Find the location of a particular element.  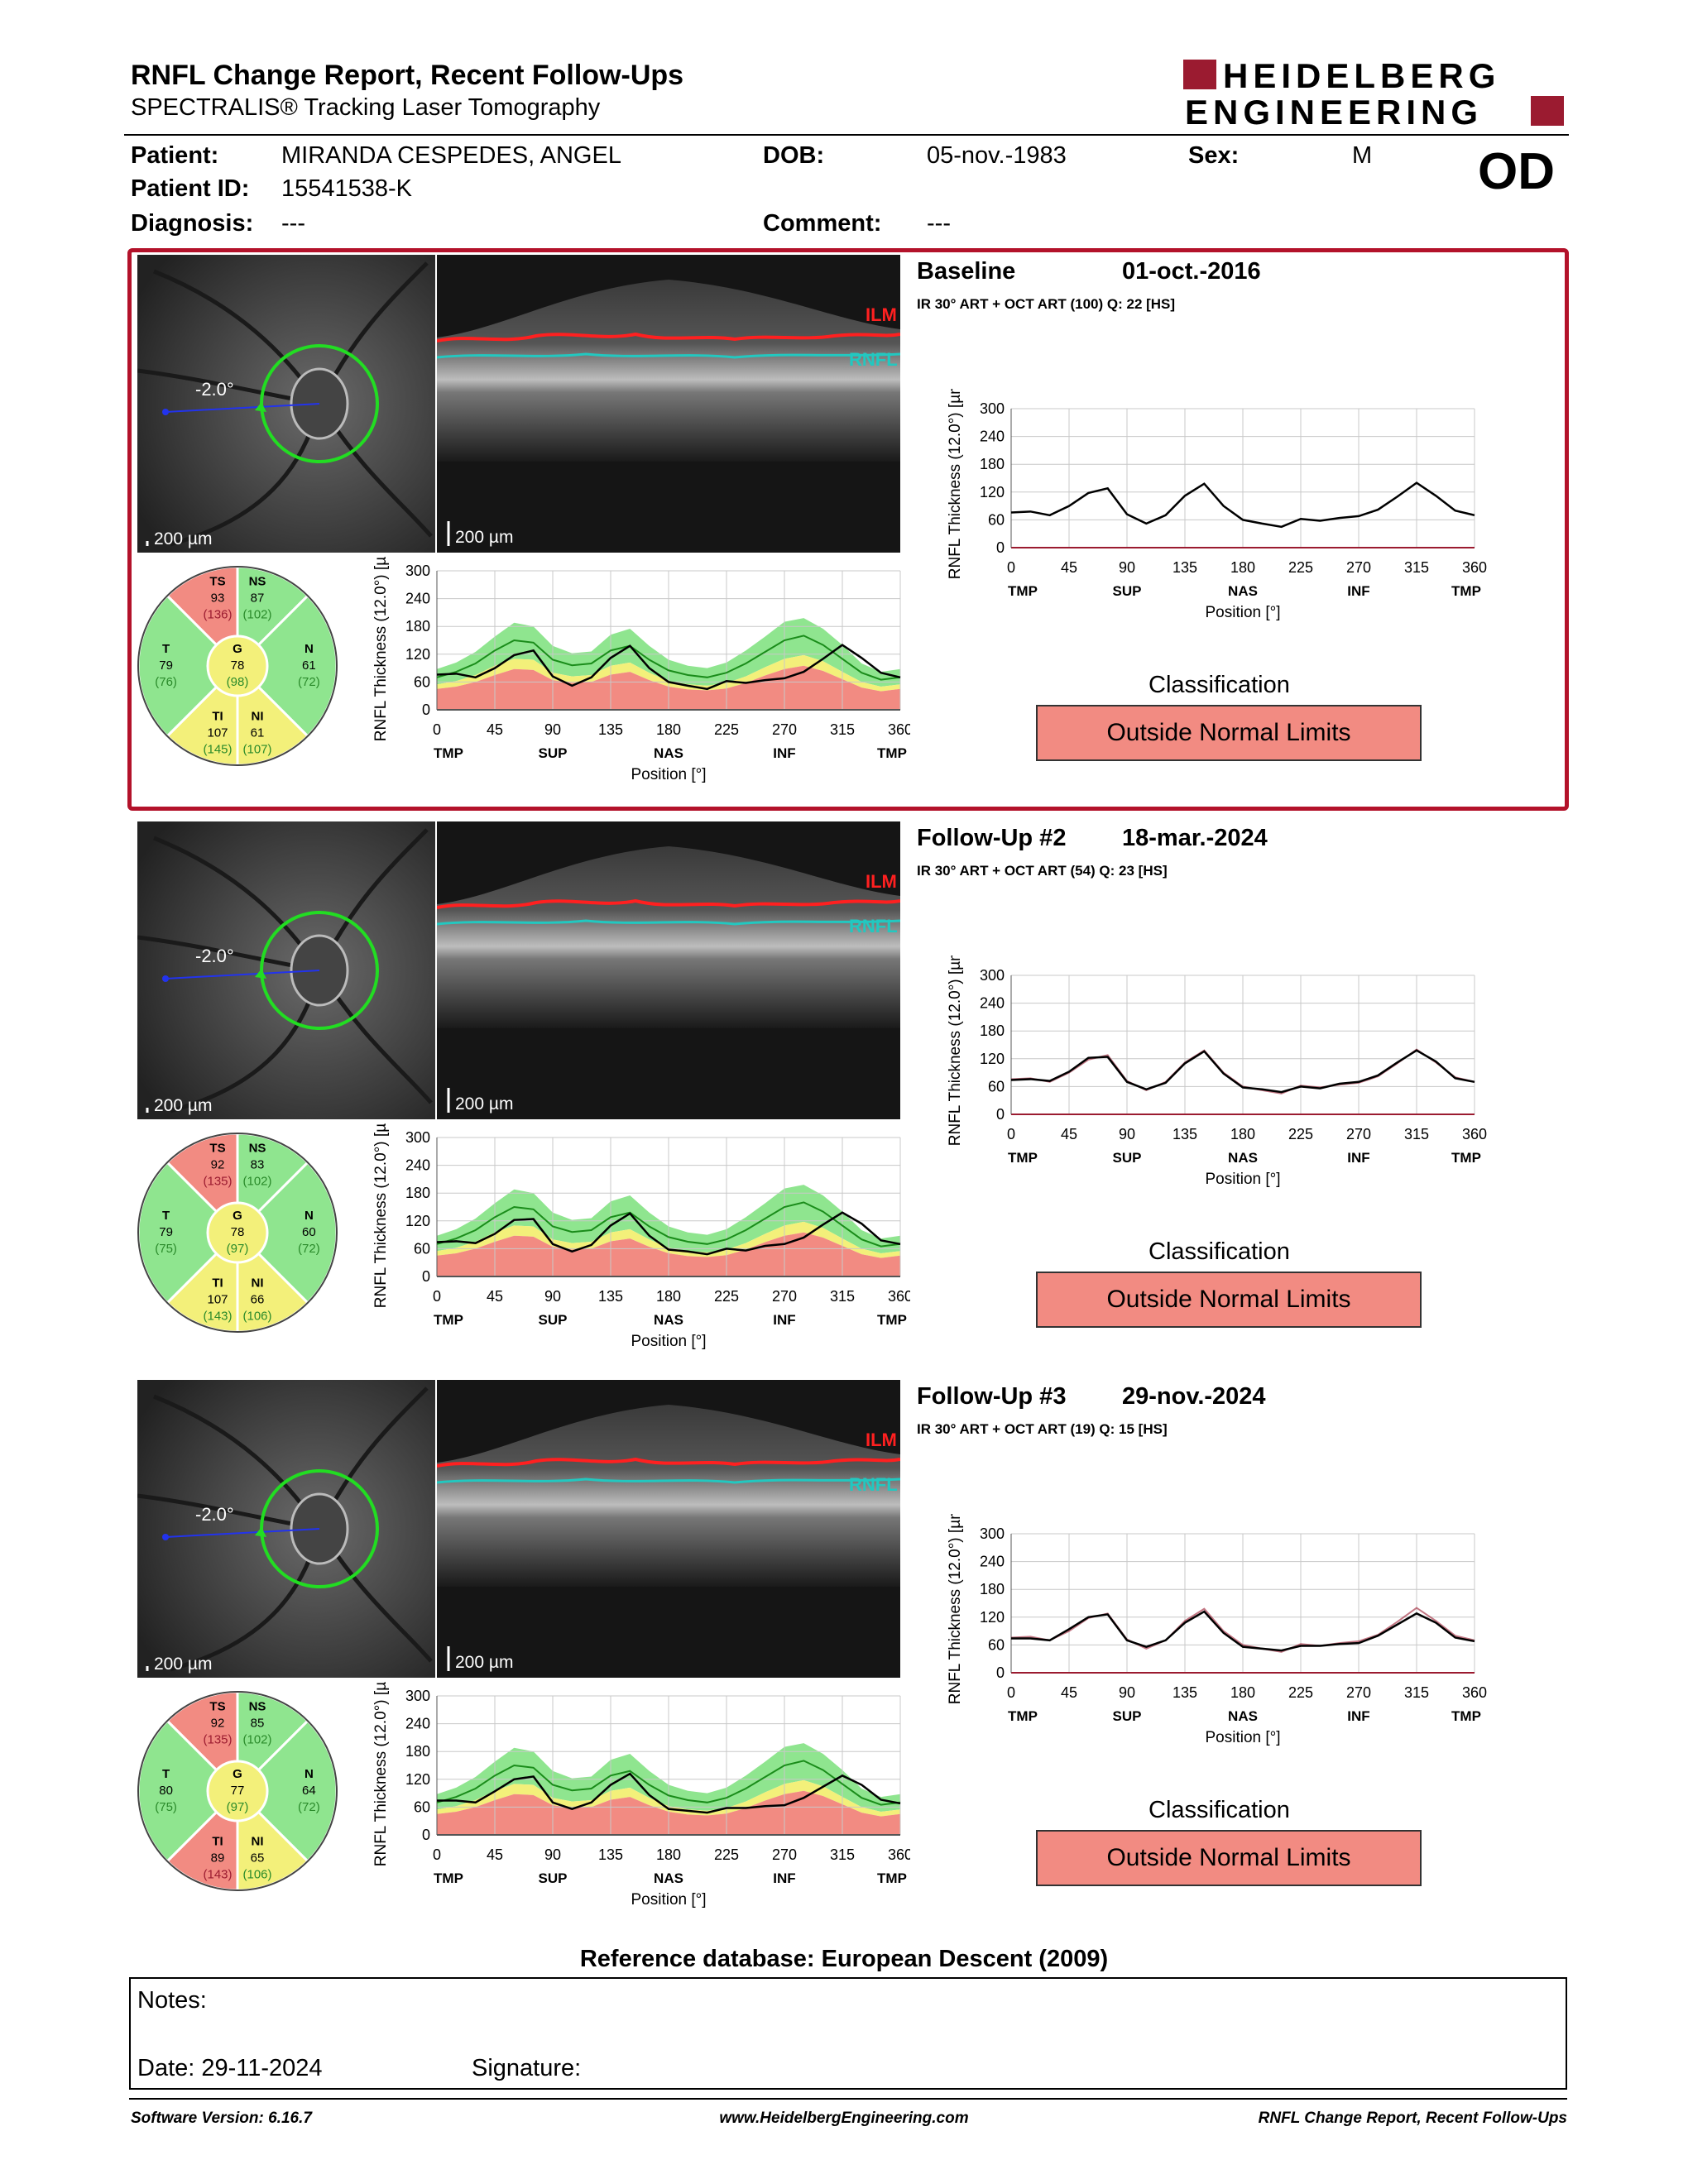

x-tick-label: 315 is located at coordinates (842, 1854).